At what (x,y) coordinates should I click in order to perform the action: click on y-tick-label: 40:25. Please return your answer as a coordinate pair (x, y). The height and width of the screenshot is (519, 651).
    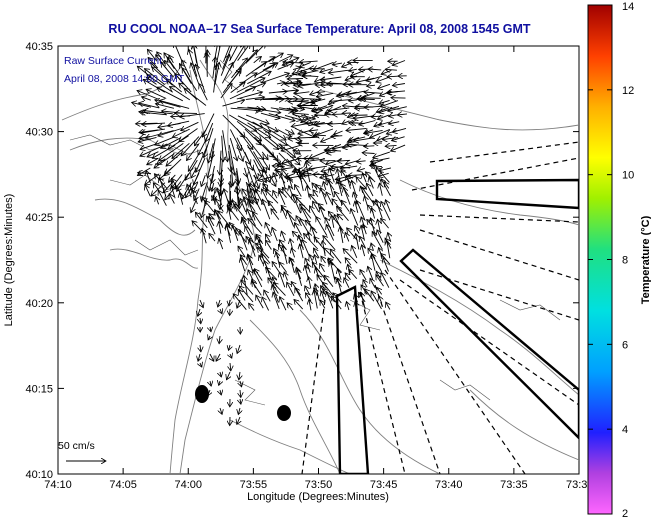
    Looking at the image, I should click on (39, 218).